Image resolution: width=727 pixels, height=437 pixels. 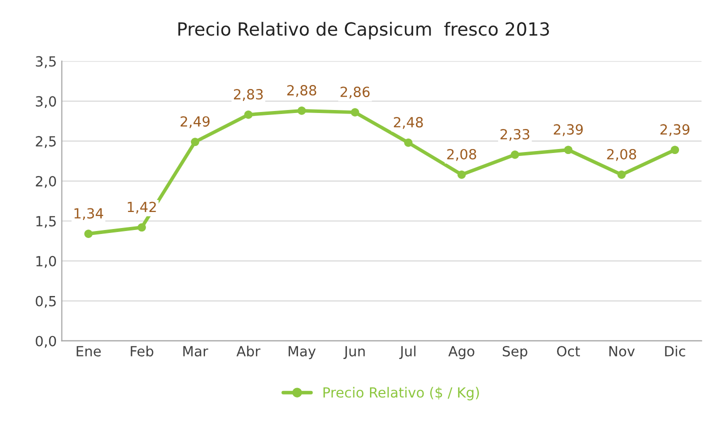 I want to click on x-tick-label: Ago, so click(x=461, y=353).